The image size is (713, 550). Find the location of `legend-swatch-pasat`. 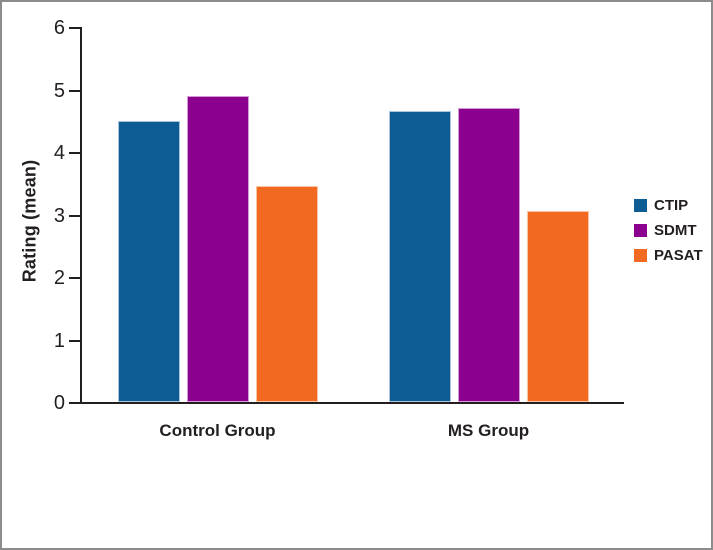

legend-swatch-pasat is located at coordinates (640, 255).